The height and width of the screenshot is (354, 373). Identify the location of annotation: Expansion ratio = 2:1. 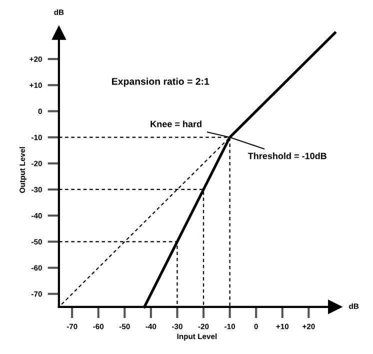
(161, 82).